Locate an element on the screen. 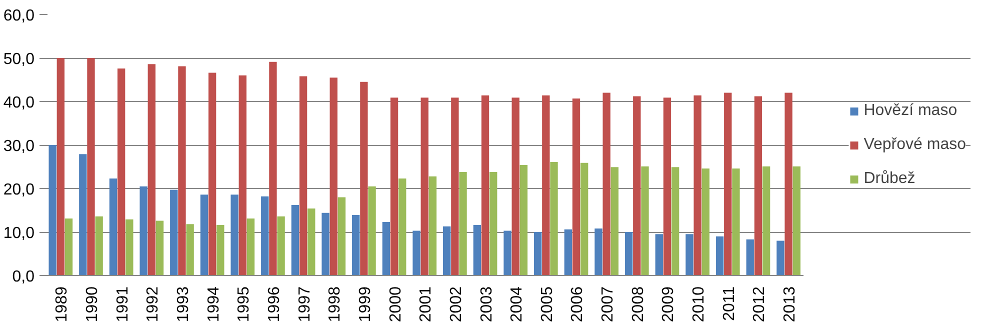  y-tick-label: 40,0 is located at coordinates (19, 103).